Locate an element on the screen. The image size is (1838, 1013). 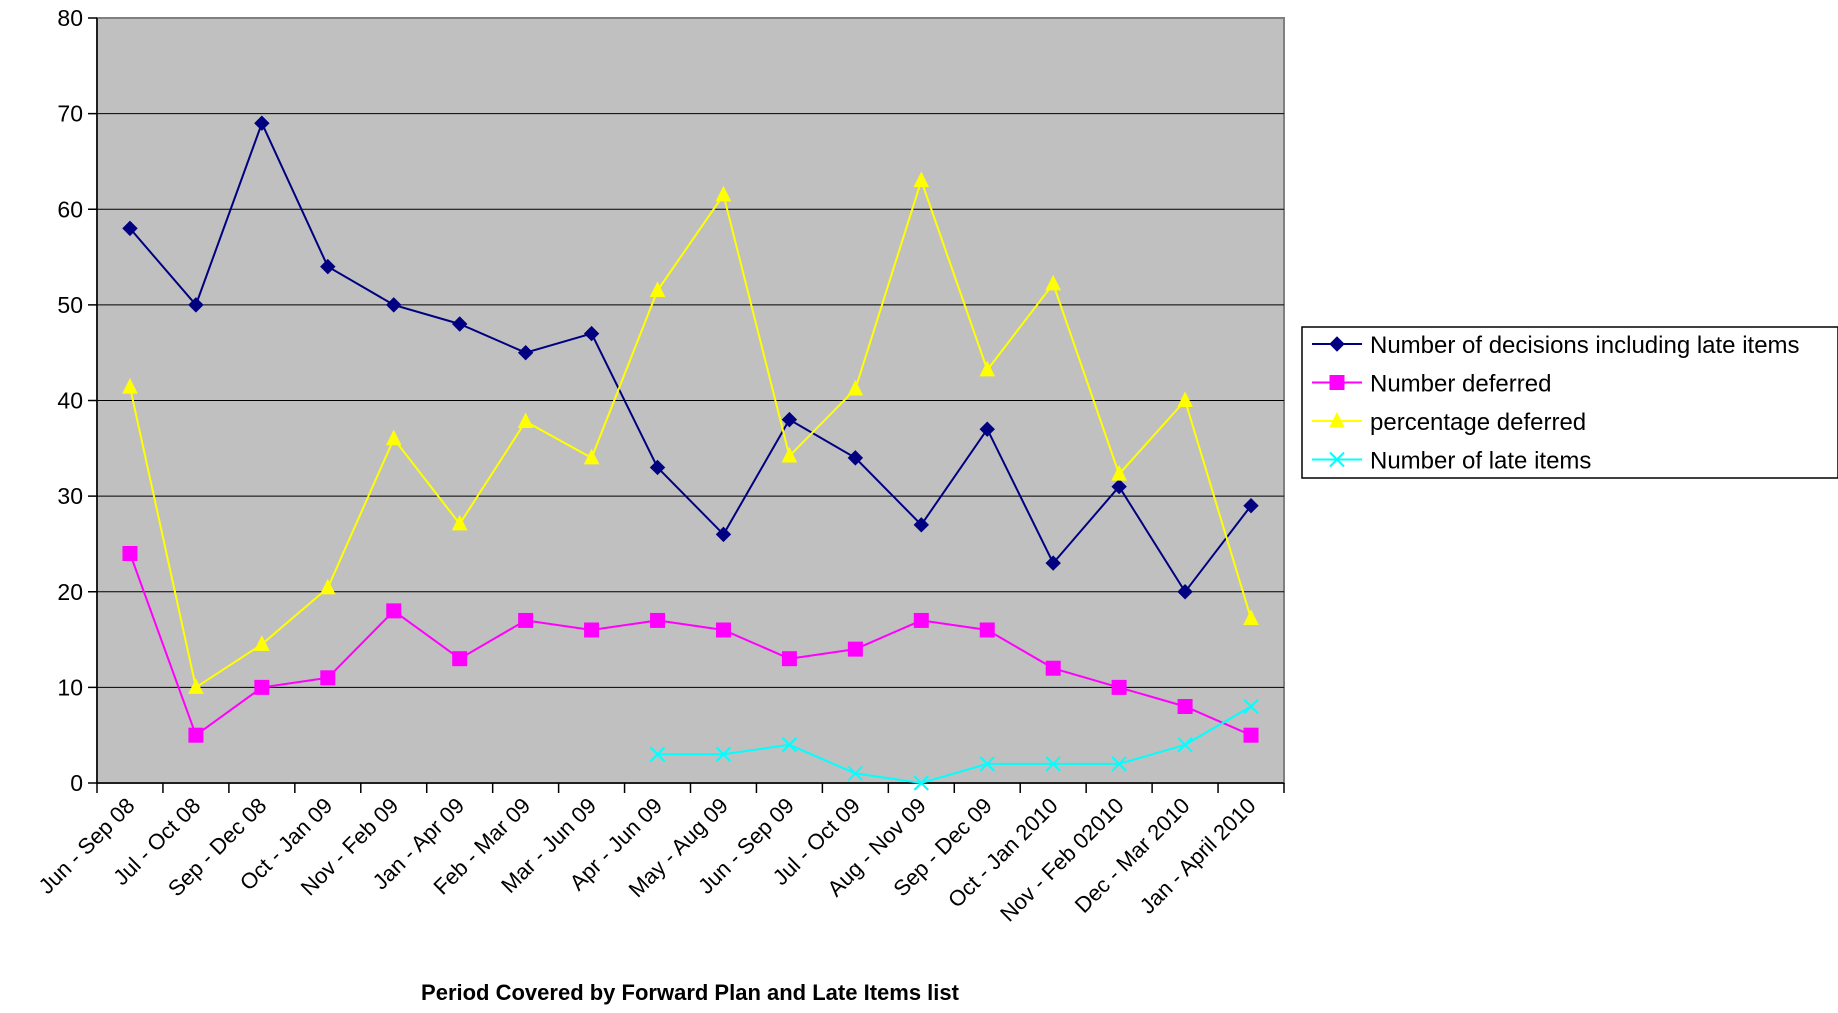
legend-label: Number deferred is located at coordinates (1460, 384).